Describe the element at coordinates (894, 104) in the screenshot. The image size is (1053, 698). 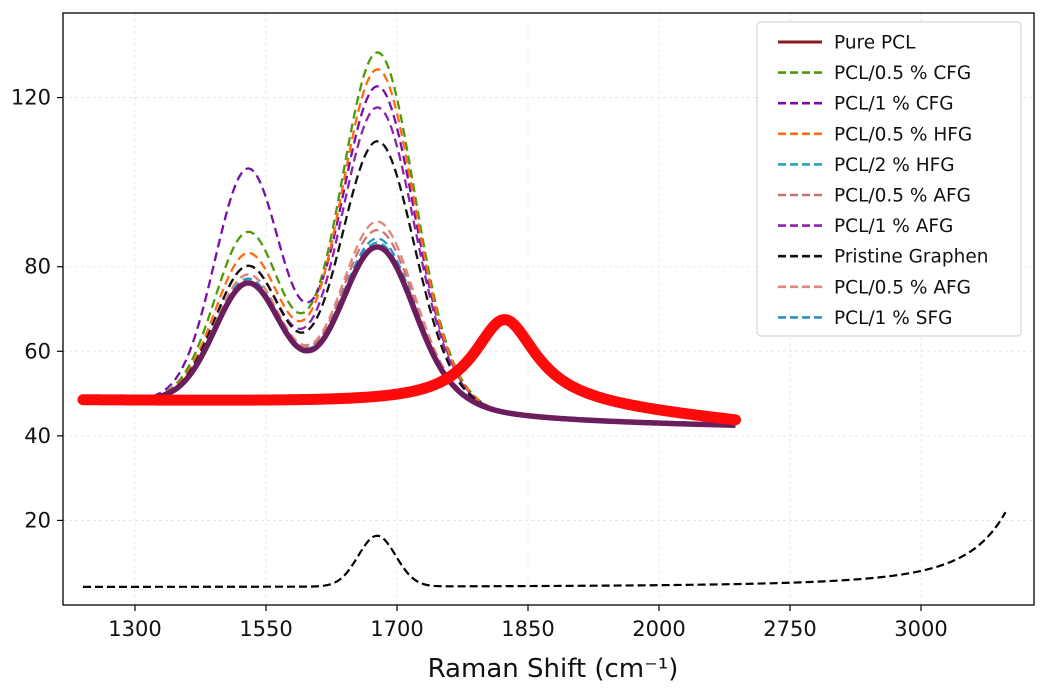
I see `legend-label-pcl-1-cfg: PCL/1 % CFG` at that location.